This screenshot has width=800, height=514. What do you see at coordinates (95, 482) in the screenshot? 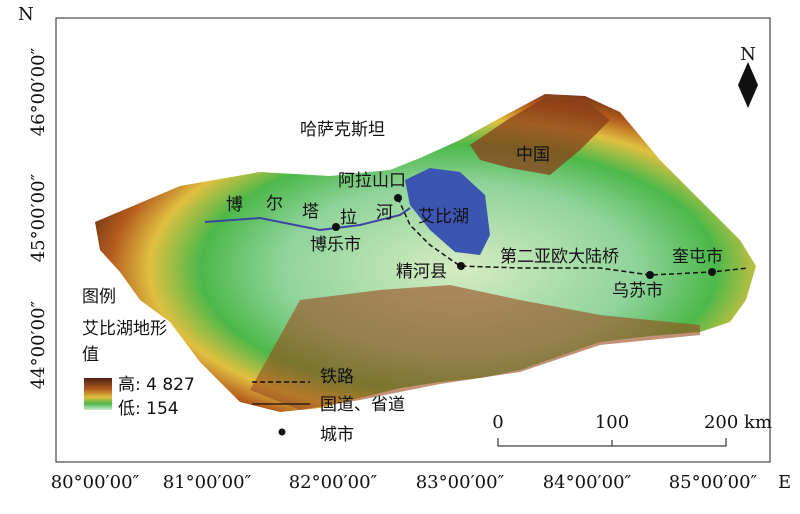
I see `lon-label: 80°00′00″` at bounding box center [95, 482].